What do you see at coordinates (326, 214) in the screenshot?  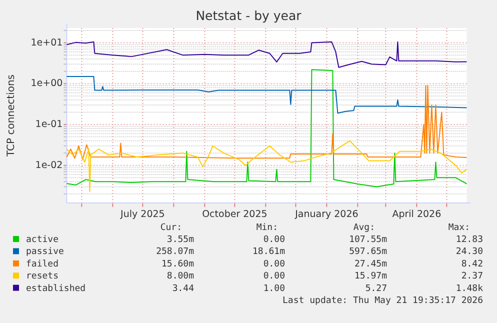 I see `x-tick-label: January 2026` at bounding box center [326, 214].